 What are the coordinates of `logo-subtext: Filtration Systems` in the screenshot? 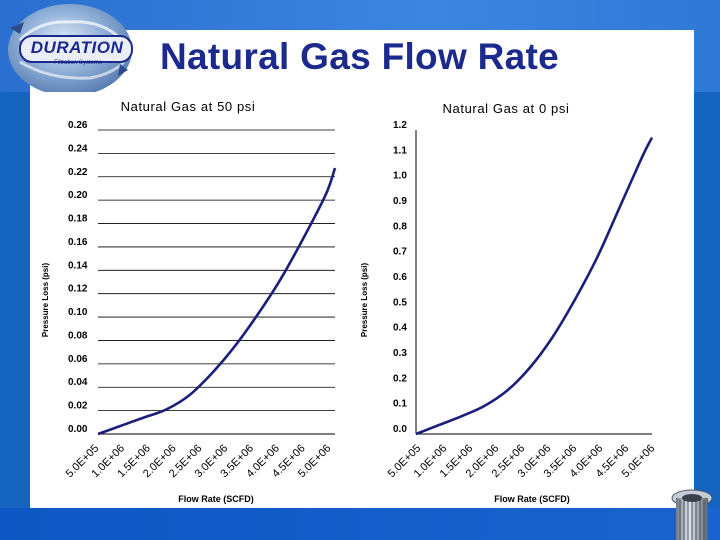 It's located at (78, 63).